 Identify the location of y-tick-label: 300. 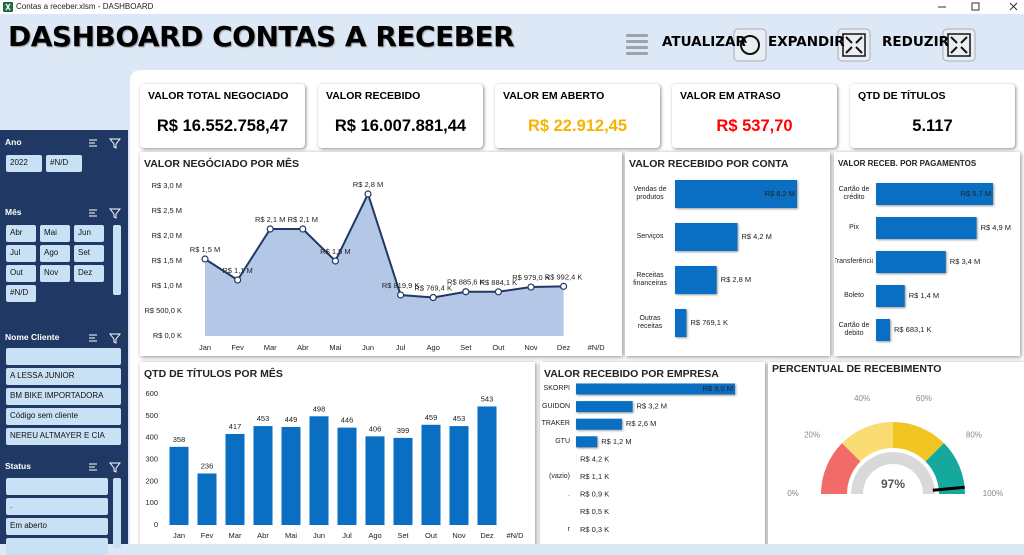
(151, 458).